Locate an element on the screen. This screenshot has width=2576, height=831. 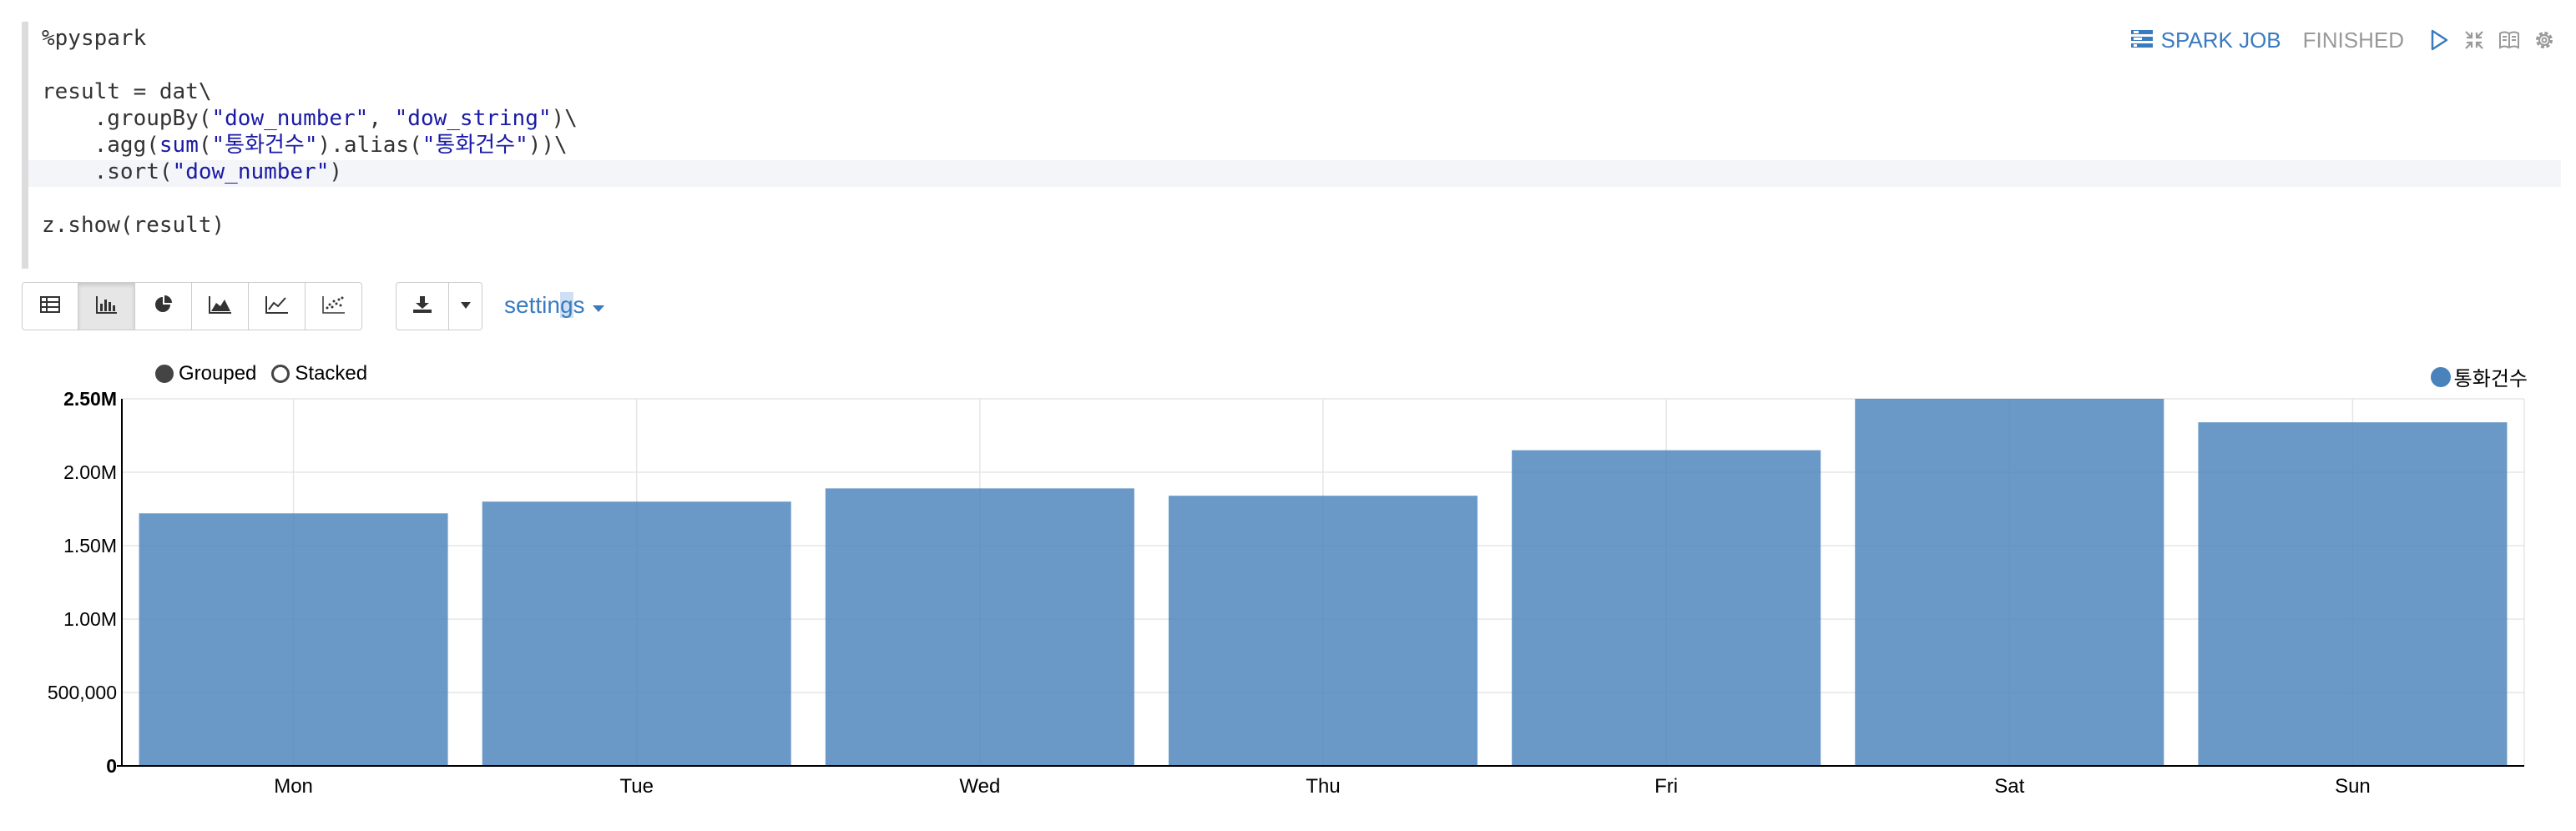
grouped-radio is located at coordinates (164, 374).